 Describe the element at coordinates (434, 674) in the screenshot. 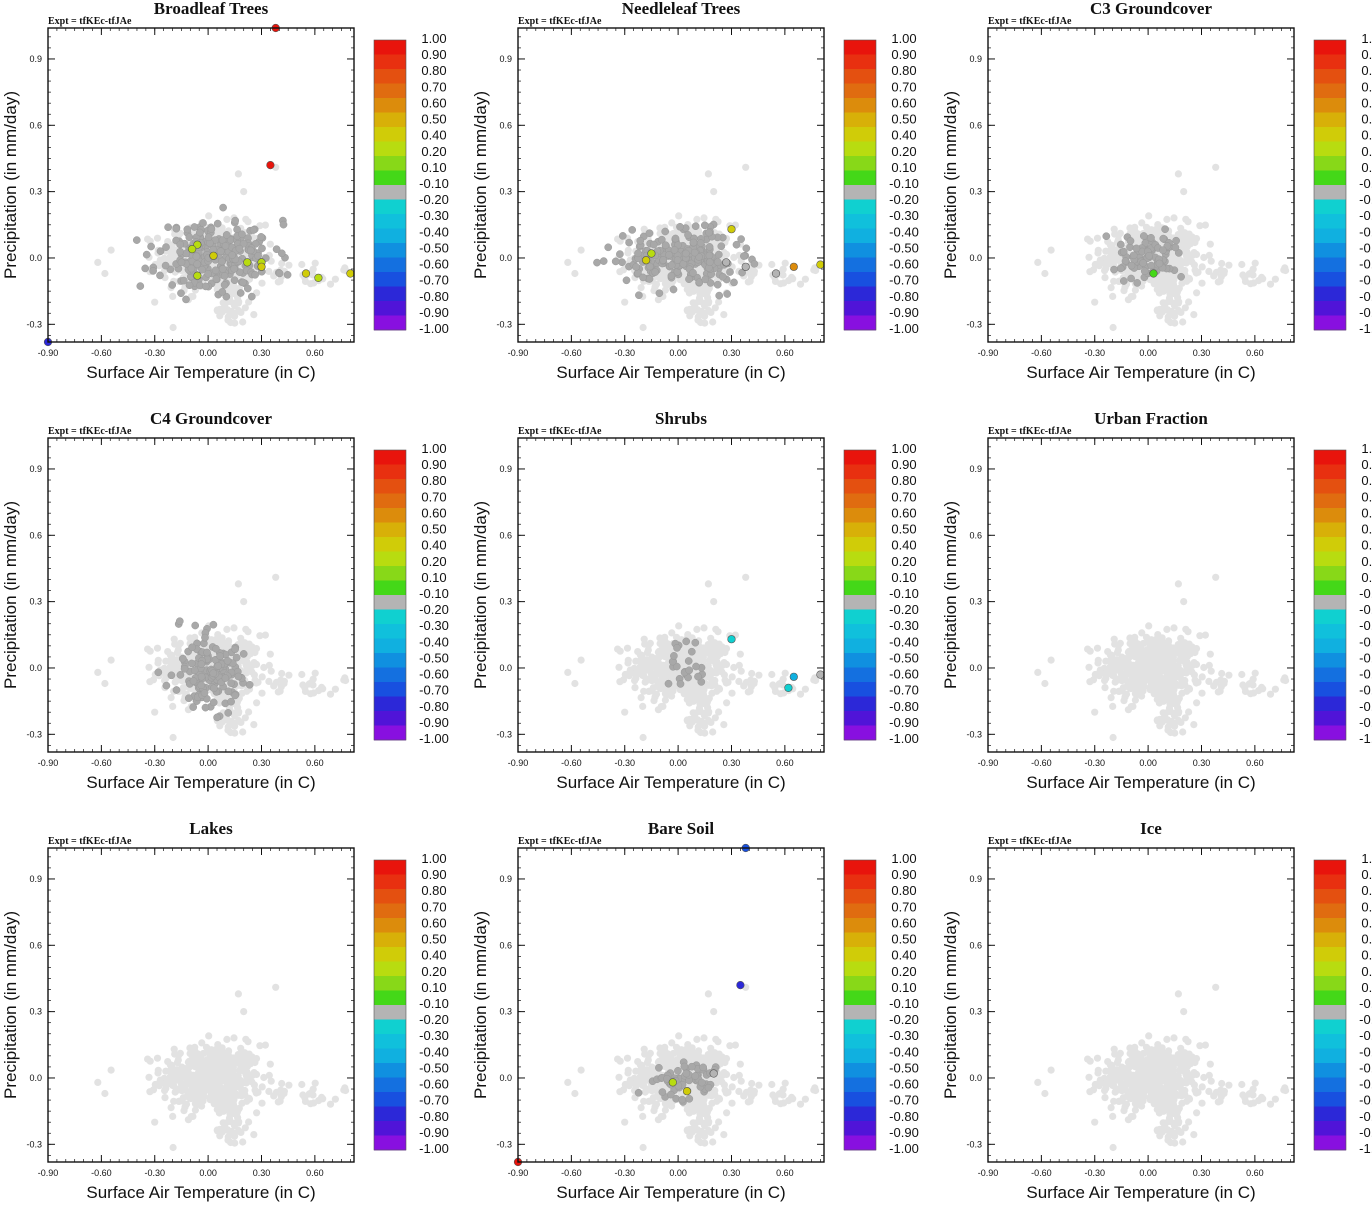

I see `colorbar-tick-label: -0.60` at that location.